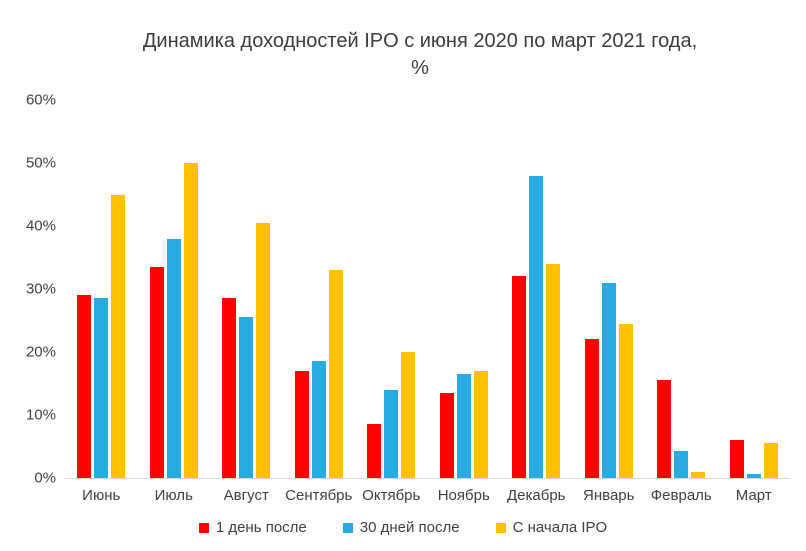 The width and height of the screenshot is (806, 551). Describe the element at coordinates (40, 415) in the screenshot. I see `y-tick-label: 10%` at that location.